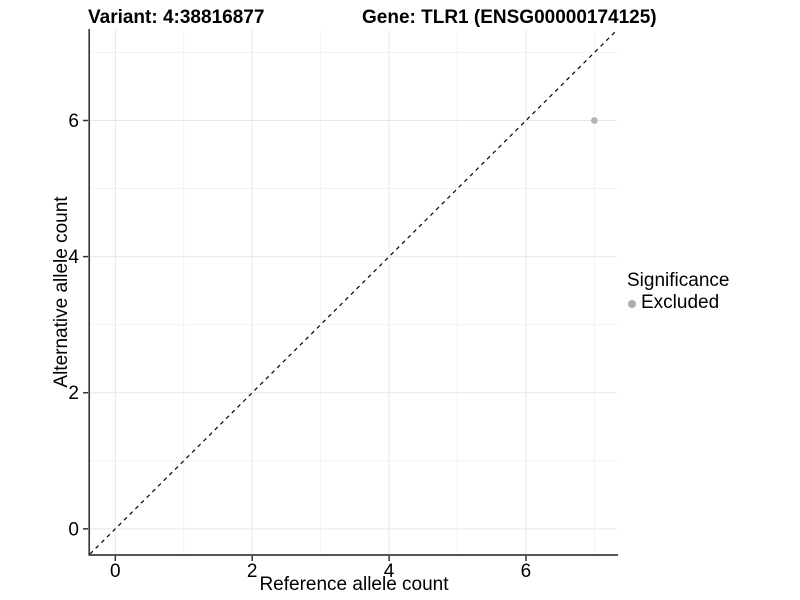 The image size is (800, 600). Describe the element at coordinates (509, 17) in the screenshot. I see `gene-title: Gene: TLR1 (ENSG00000174125)` at that location.